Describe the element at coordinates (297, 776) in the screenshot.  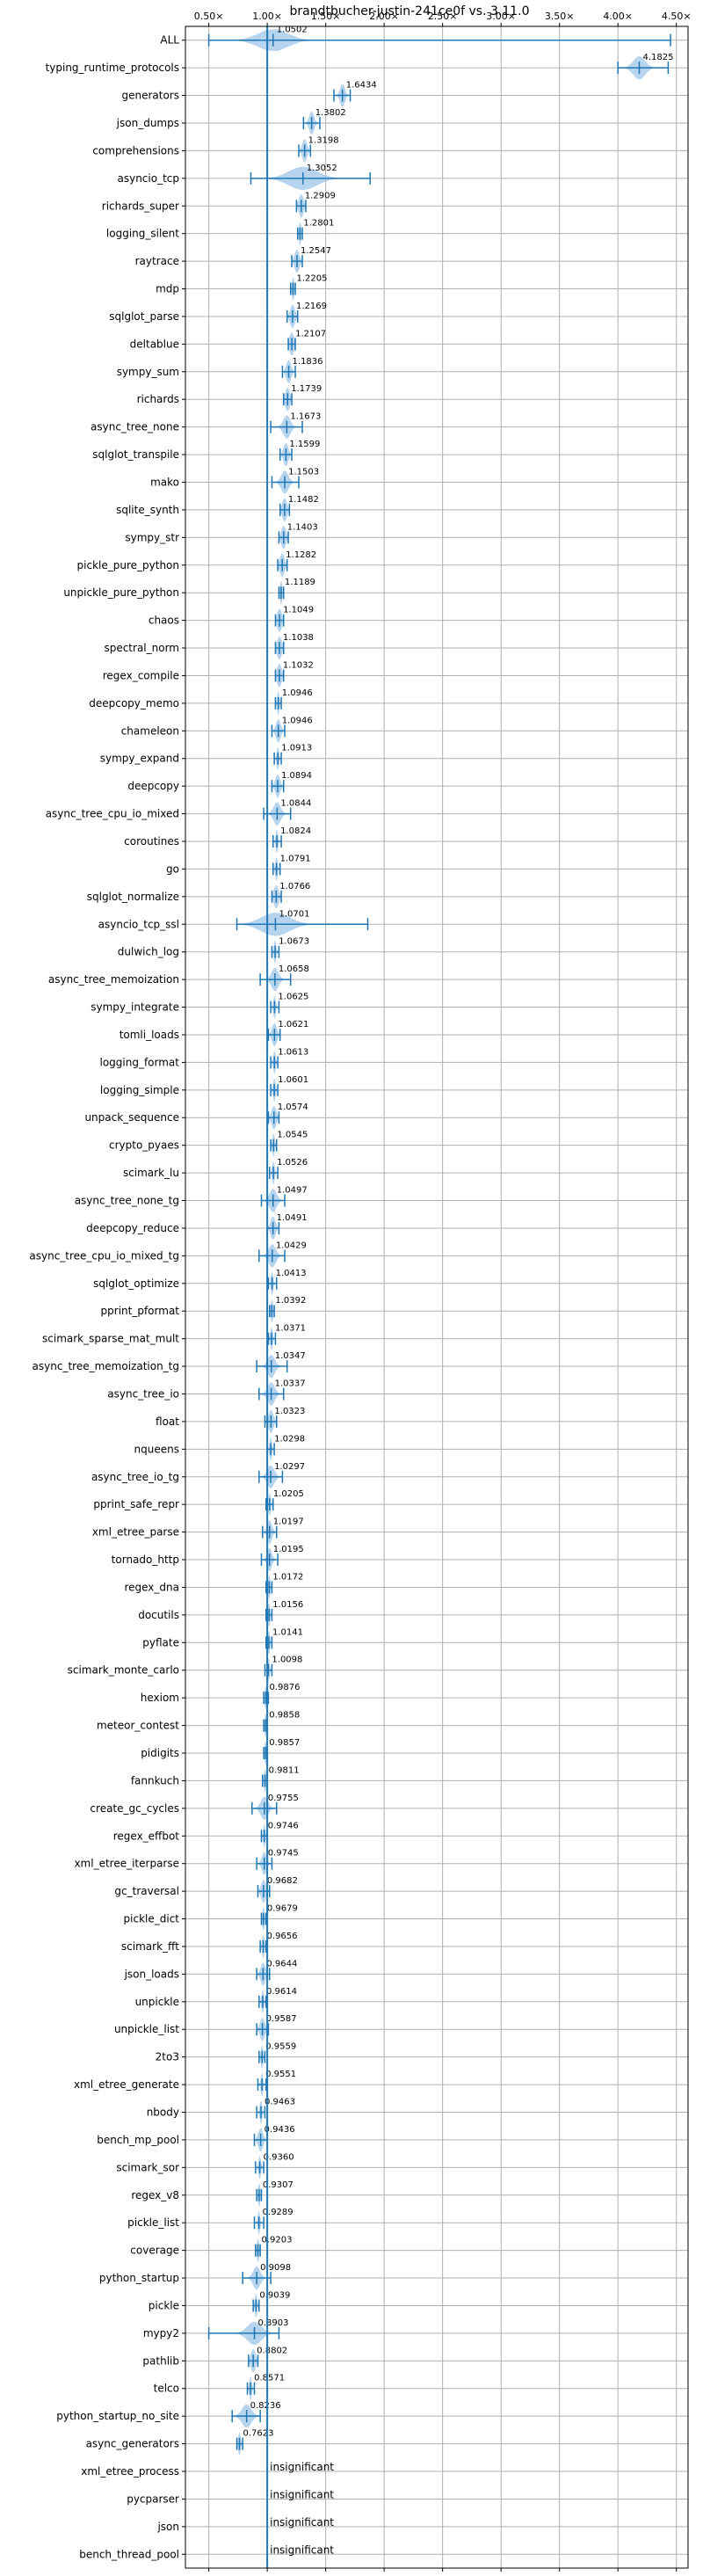
I see `value-label: 1.0894` at that location.